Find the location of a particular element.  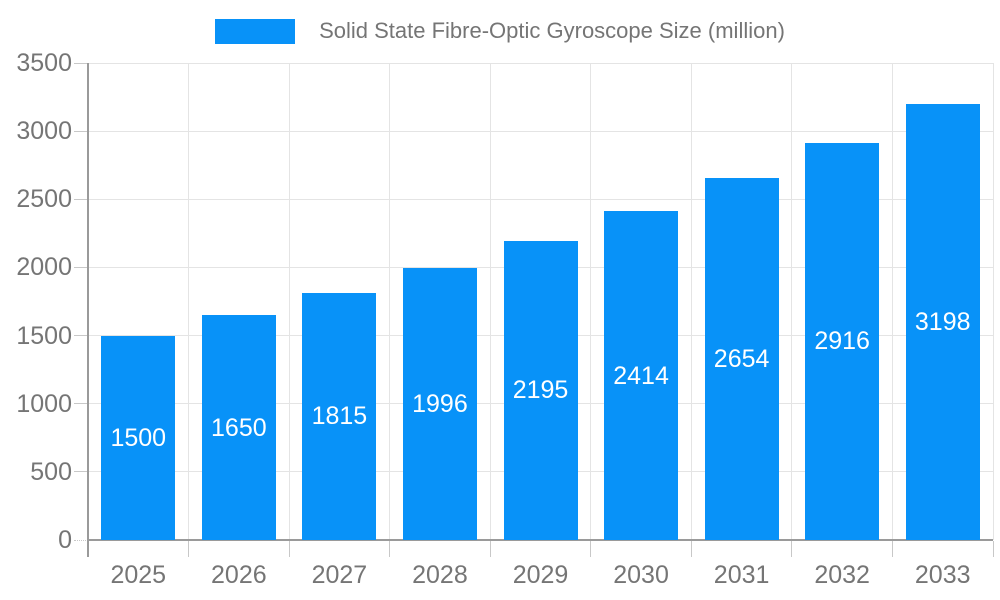

y-tick-label: 3000 is located at coordinates (44, 131).